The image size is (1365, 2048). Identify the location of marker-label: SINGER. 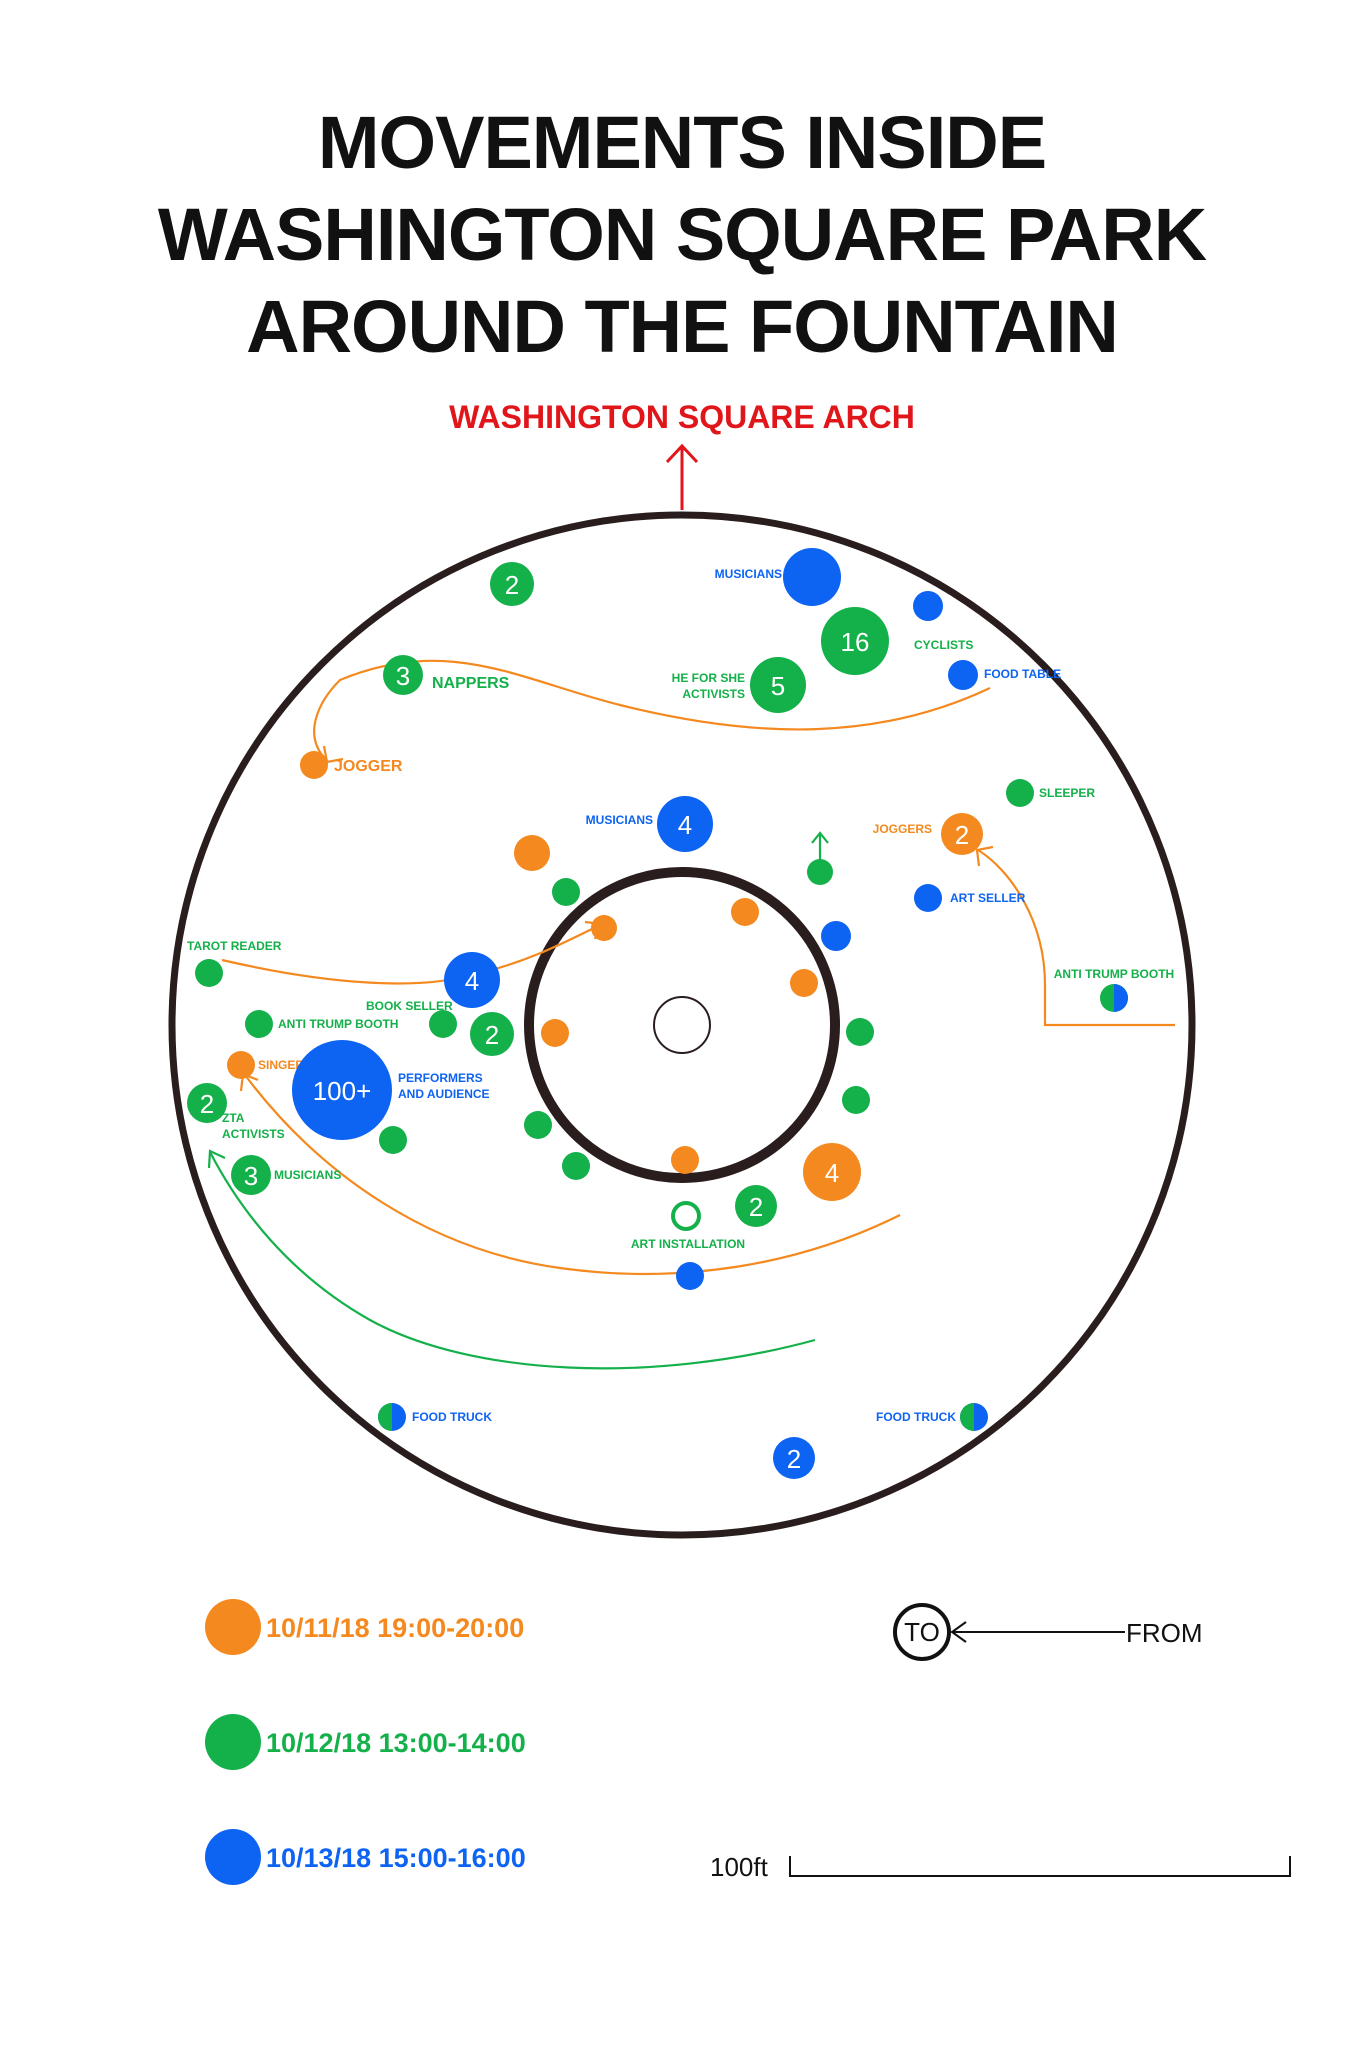
(281, 1065).